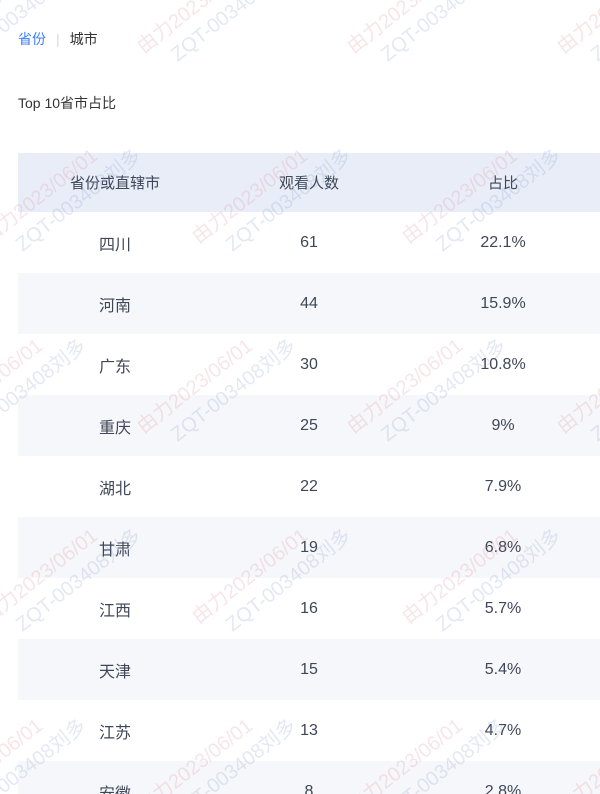 This screenshot has height=794, width=600. What do you see at coordinates (503, 669) in the screenshot?
I see `share-cell: 5.4%` at bounding box center [503, 669].